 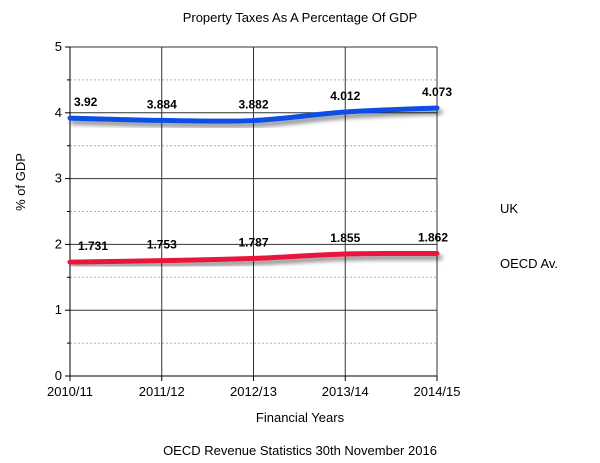 What do you see at coordinates (58, 243) in the screenshot?
I see `y-tick-label: 2` at bounding box center [58, 243].